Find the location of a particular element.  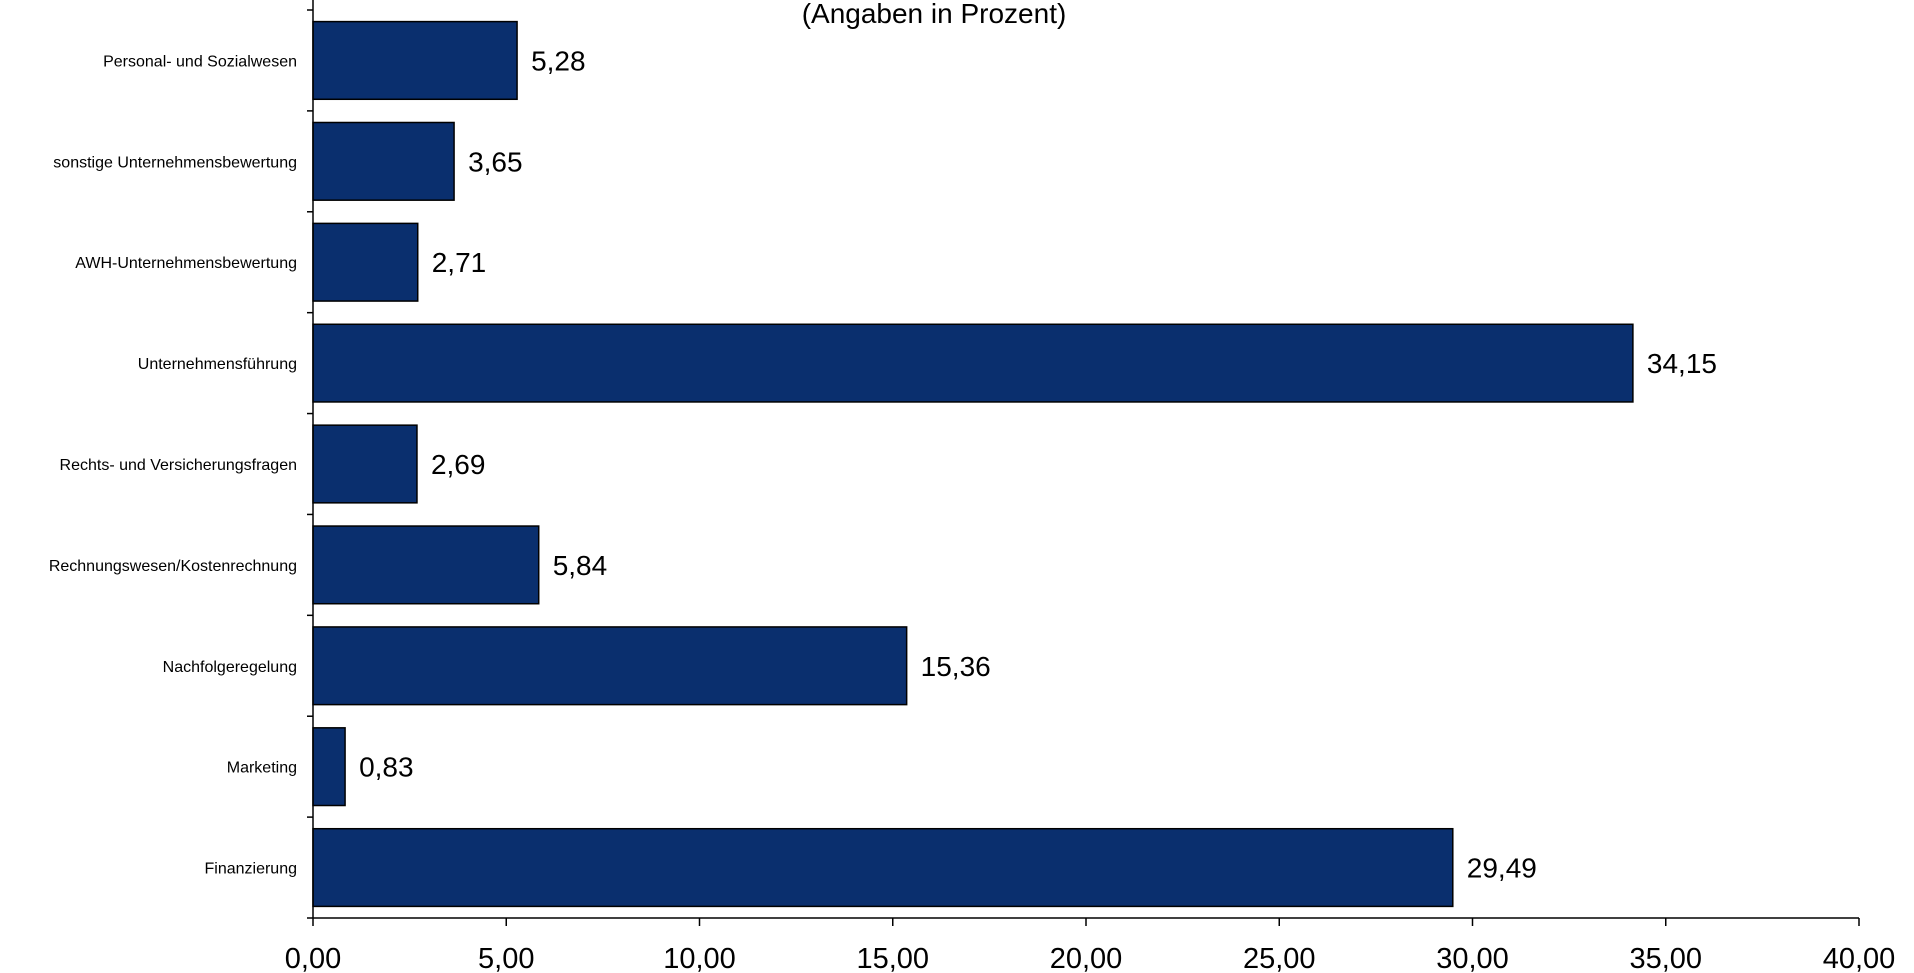

category-label: Marketing is located at coordinates (262, 768).